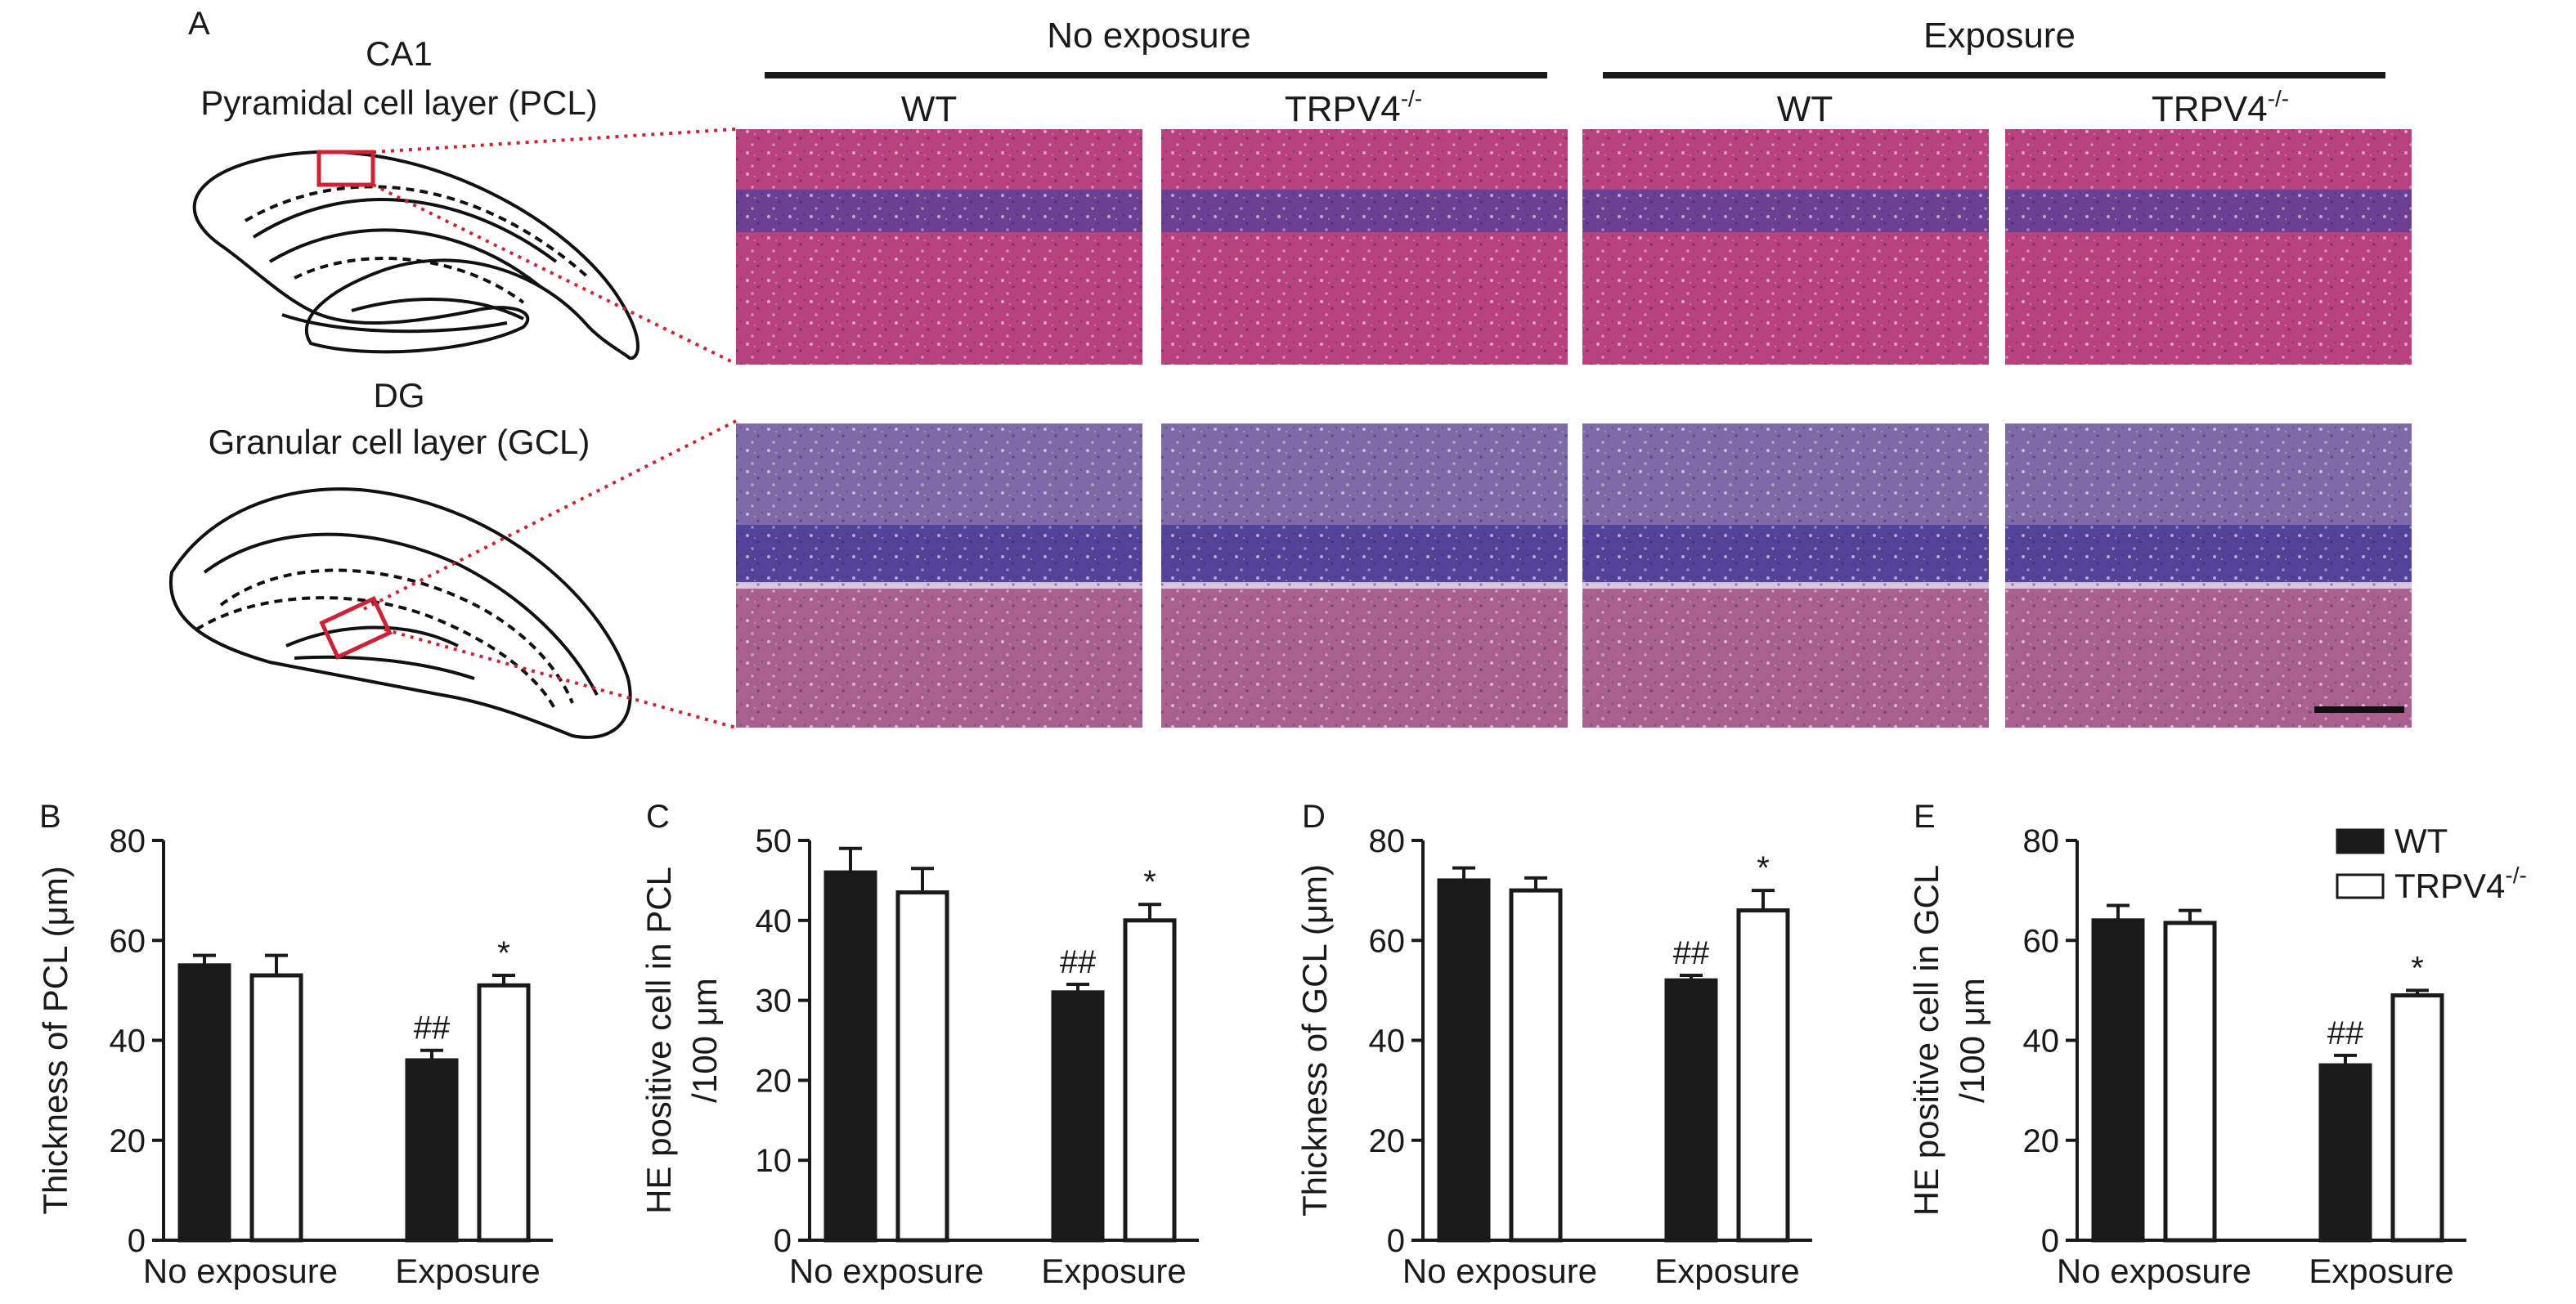 This screenshot has height=1304, width=2576. I want to click on ca1-subtitle: Pyramidal cell layer (PCL), so click(399, 102).